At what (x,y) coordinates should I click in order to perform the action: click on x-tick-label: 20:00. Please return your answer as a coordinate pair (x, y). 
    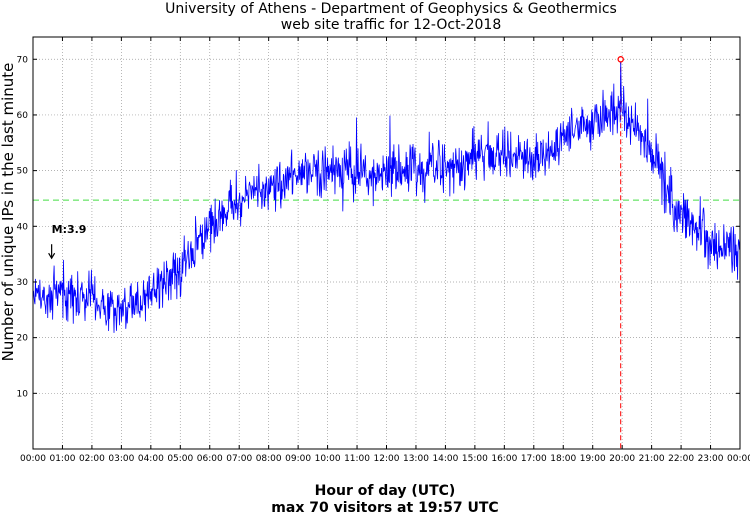
    Looking at the image, I should click on (622, 459).